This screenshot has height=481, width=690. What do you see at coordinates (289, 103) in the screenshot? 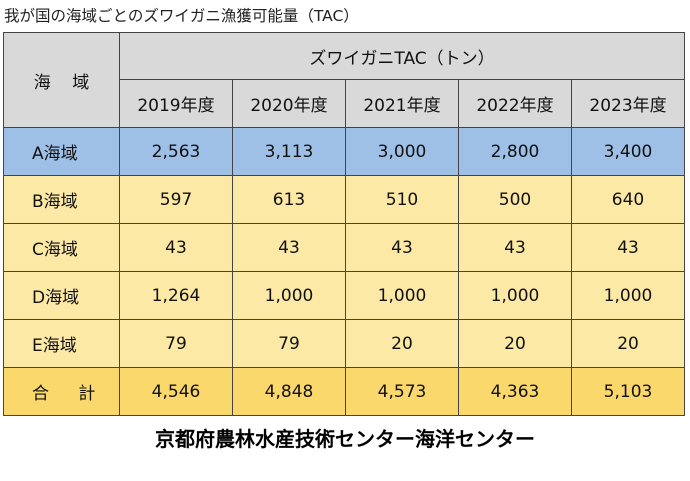
I see `year-header: 2020年度` at bounding box center [289, 103].